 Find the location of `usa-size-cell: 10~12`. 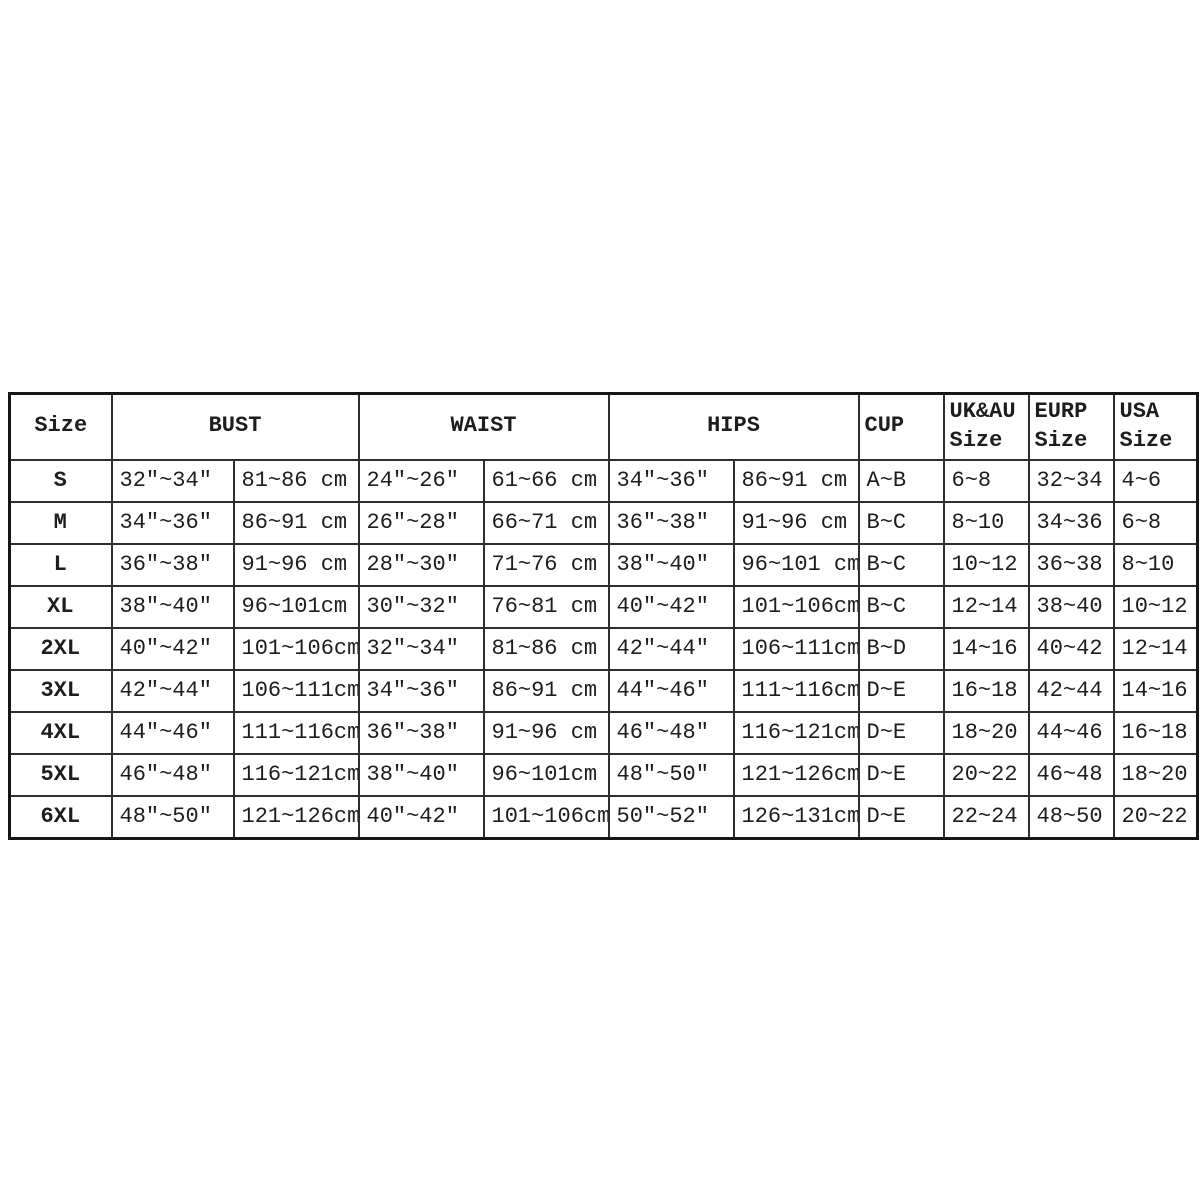

usa-size-cell: 10~12 is located at coordinates (1155, 606).